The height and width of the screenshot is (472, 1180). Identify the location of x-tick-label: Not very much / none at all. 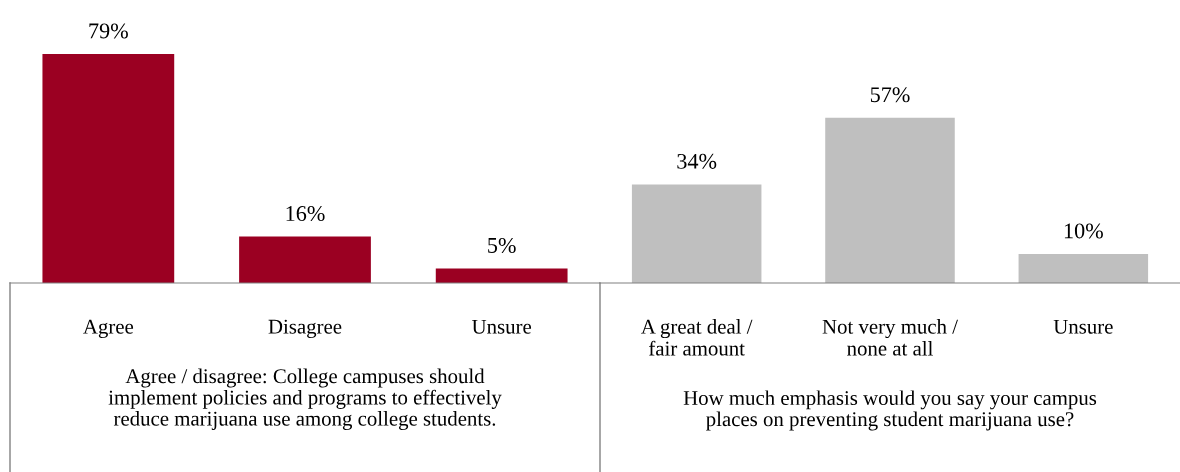
(890, 337).